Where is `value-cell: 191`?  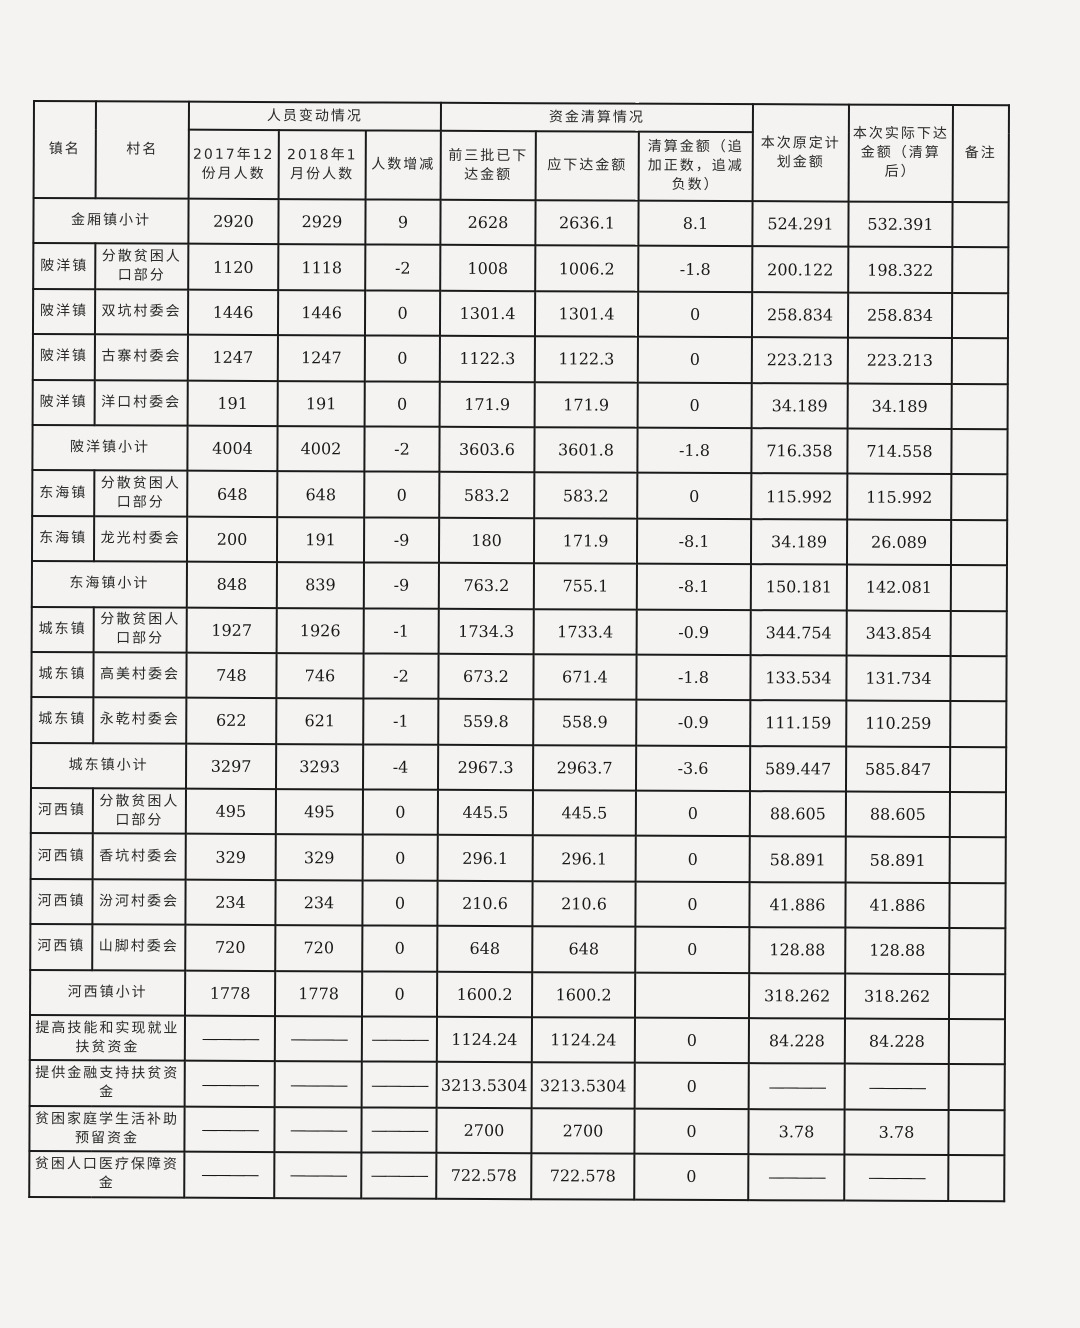 value-cell: 191 is located at coordinates (321, 403).